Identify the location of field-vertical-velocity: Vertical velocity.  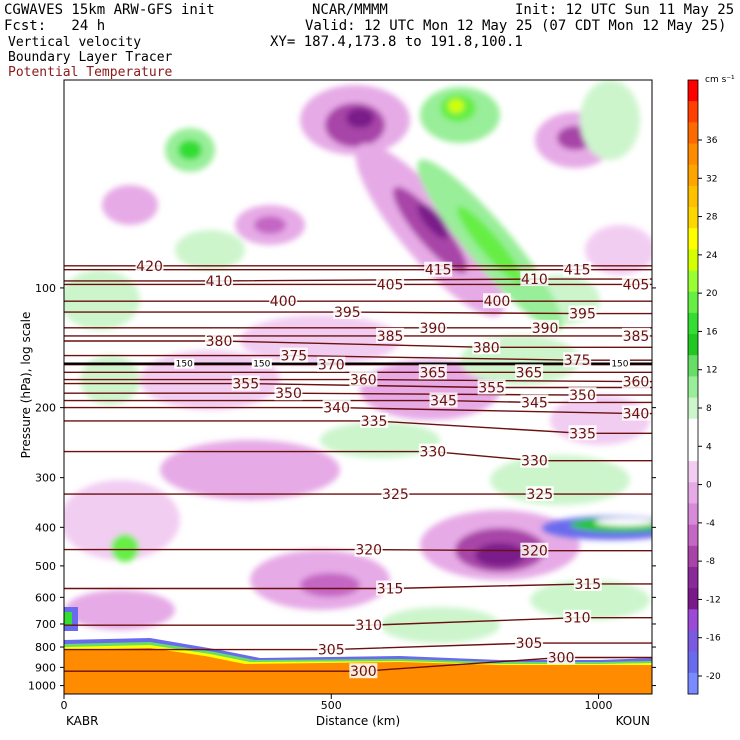
(75, 42).